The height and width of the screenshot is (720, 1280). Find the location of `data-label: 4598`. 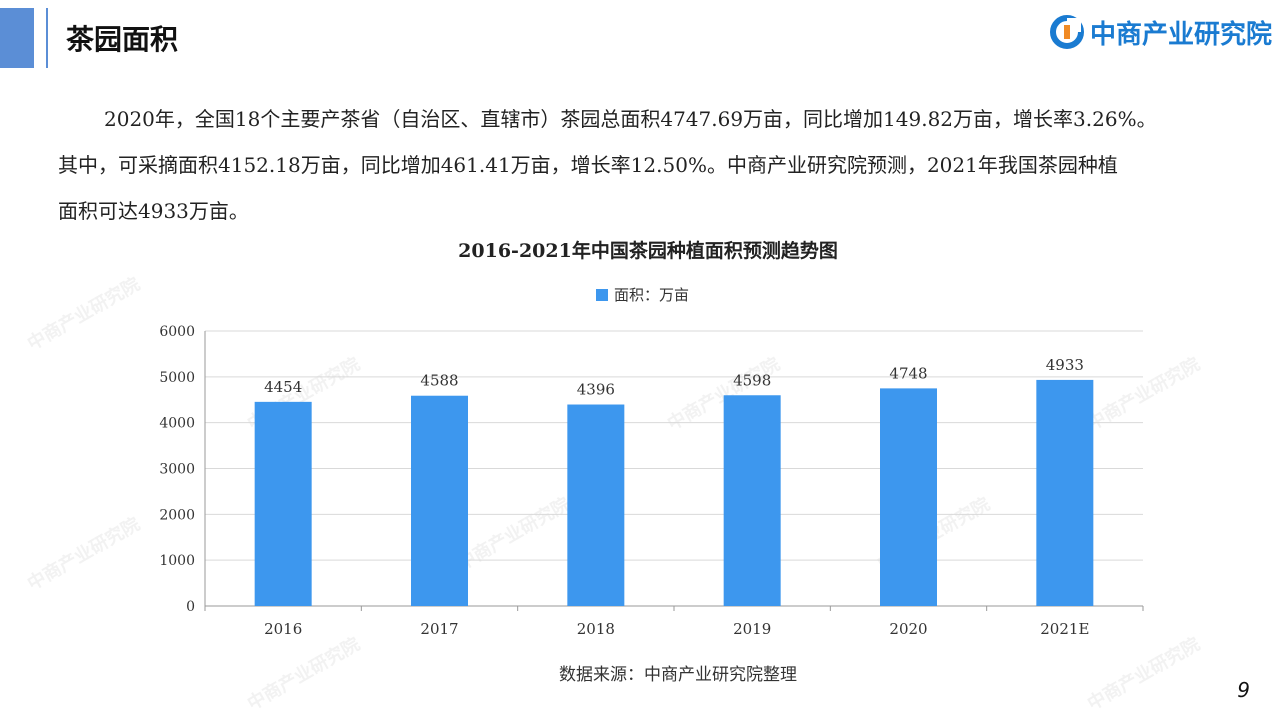

data-label: 4598 is located at coordinates (752, 380).